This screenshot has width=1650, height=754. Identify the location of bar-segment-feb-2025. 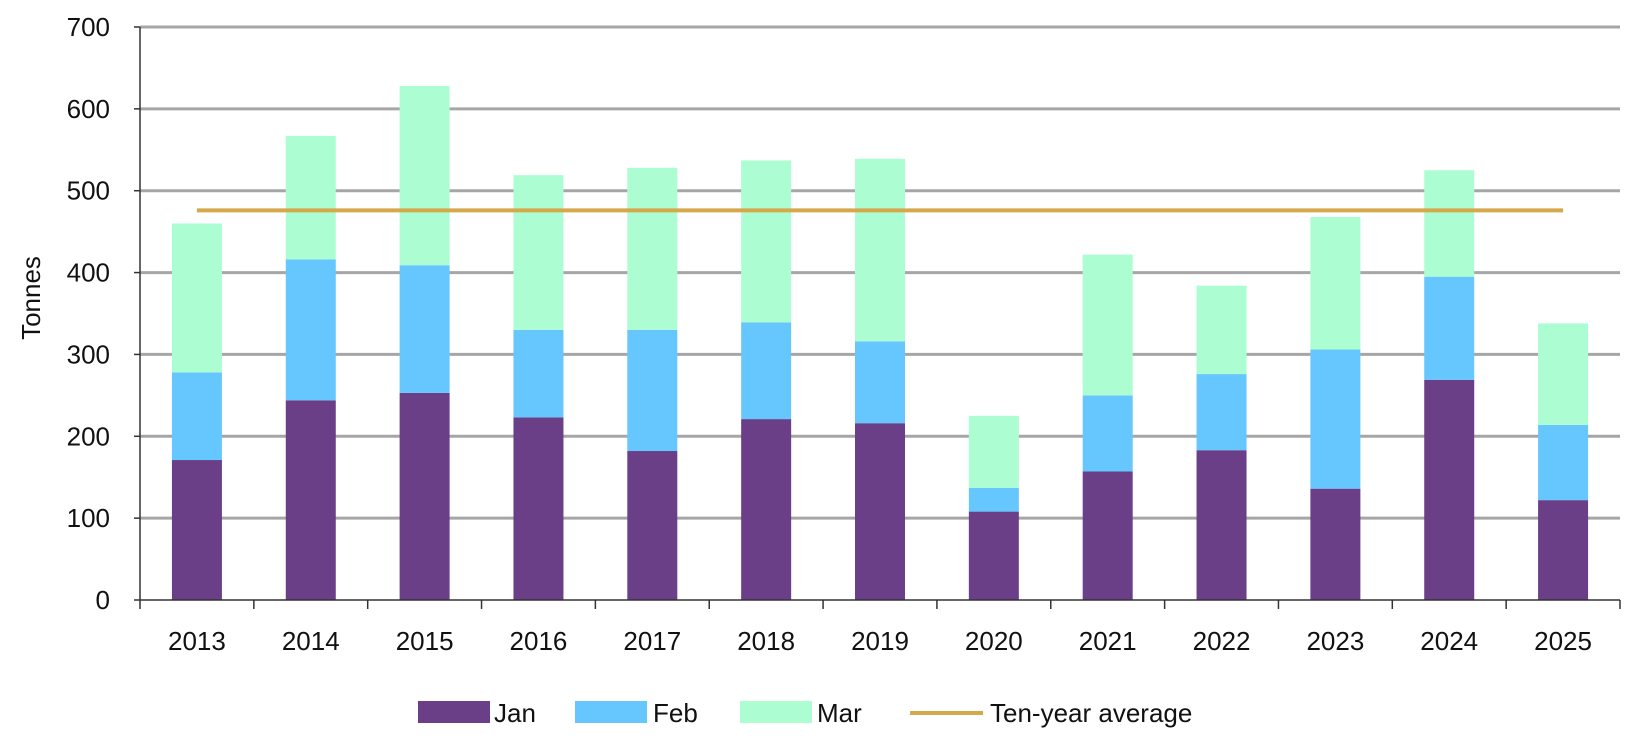
(1563, 462).